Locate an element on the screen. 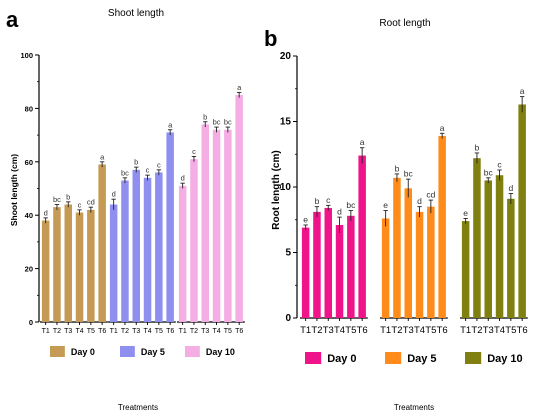 The height and width of the screenshot is (414, 535). panel-b-bar-day-0-t4 is located at coordinates (339, 271).